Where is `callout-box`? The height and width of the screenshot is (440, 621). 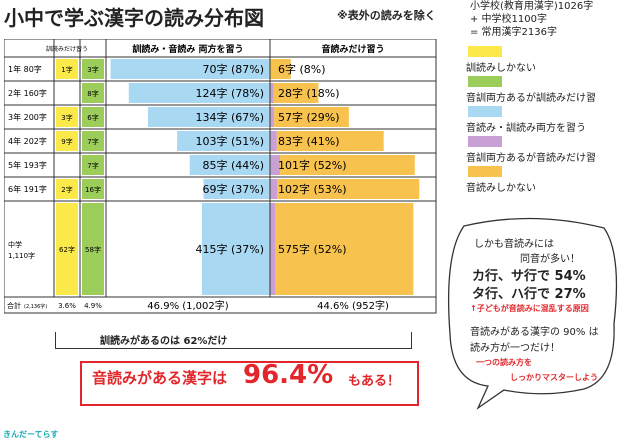 callout-box is located at coordinates (249, 383).